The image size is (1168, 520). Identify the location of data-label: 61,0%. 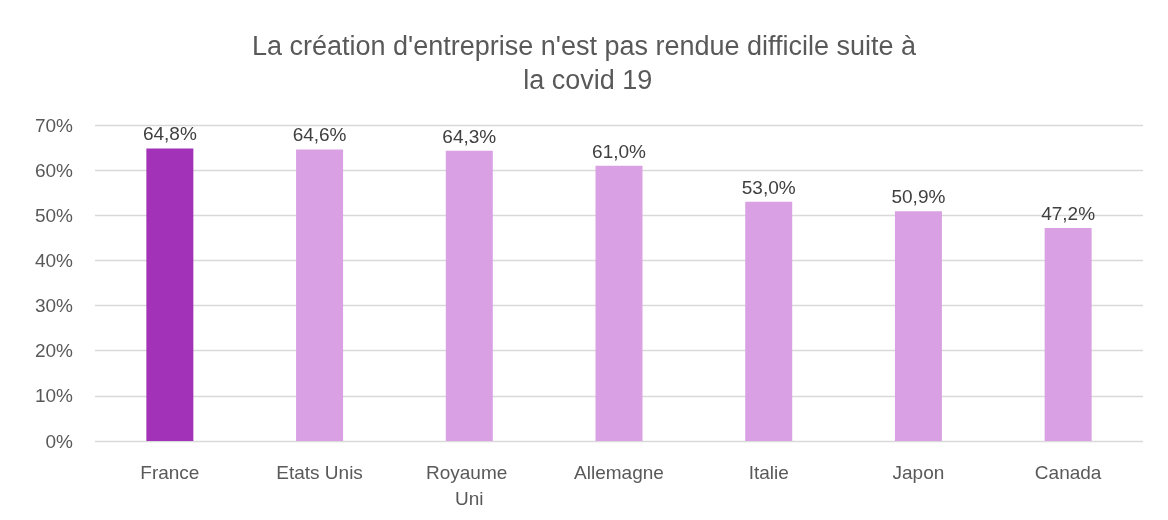
(619, 151).